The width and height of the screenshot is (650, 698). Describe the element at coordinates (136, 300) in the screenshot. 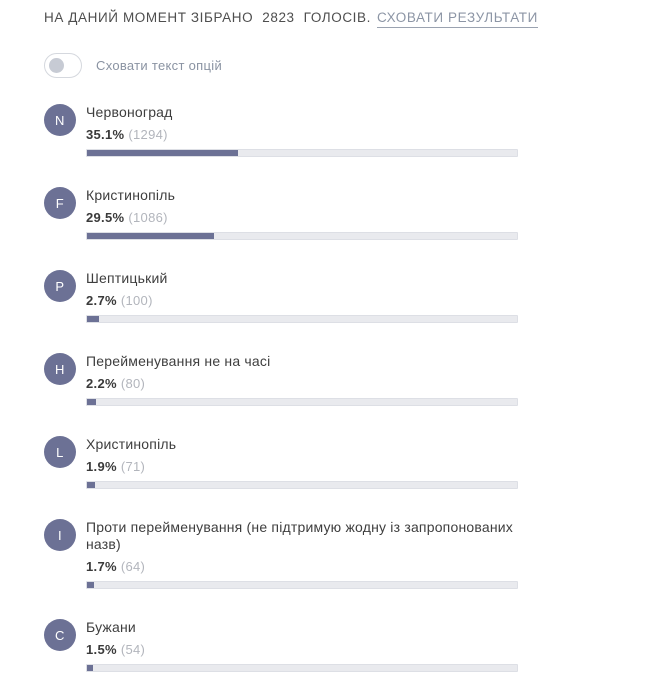

I see `option-count: (100)` at that location.